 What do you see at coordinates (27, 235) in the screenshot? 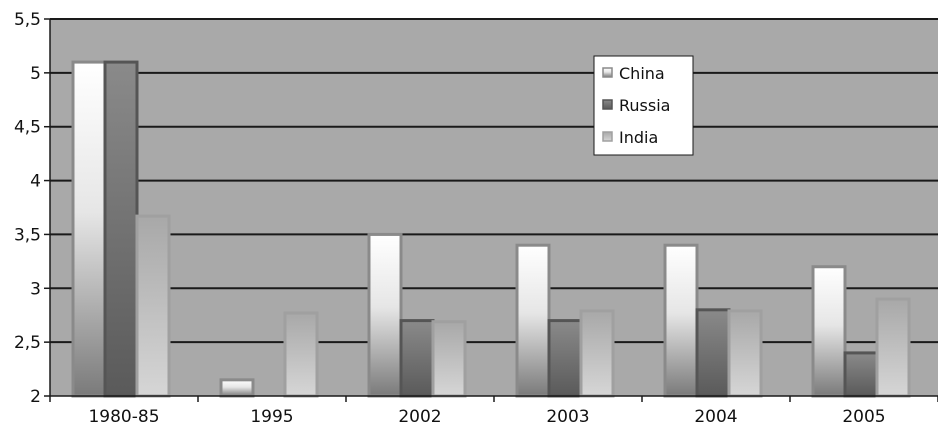
I see `y-tick-label: 3,5` at bounding box center [27, 235].